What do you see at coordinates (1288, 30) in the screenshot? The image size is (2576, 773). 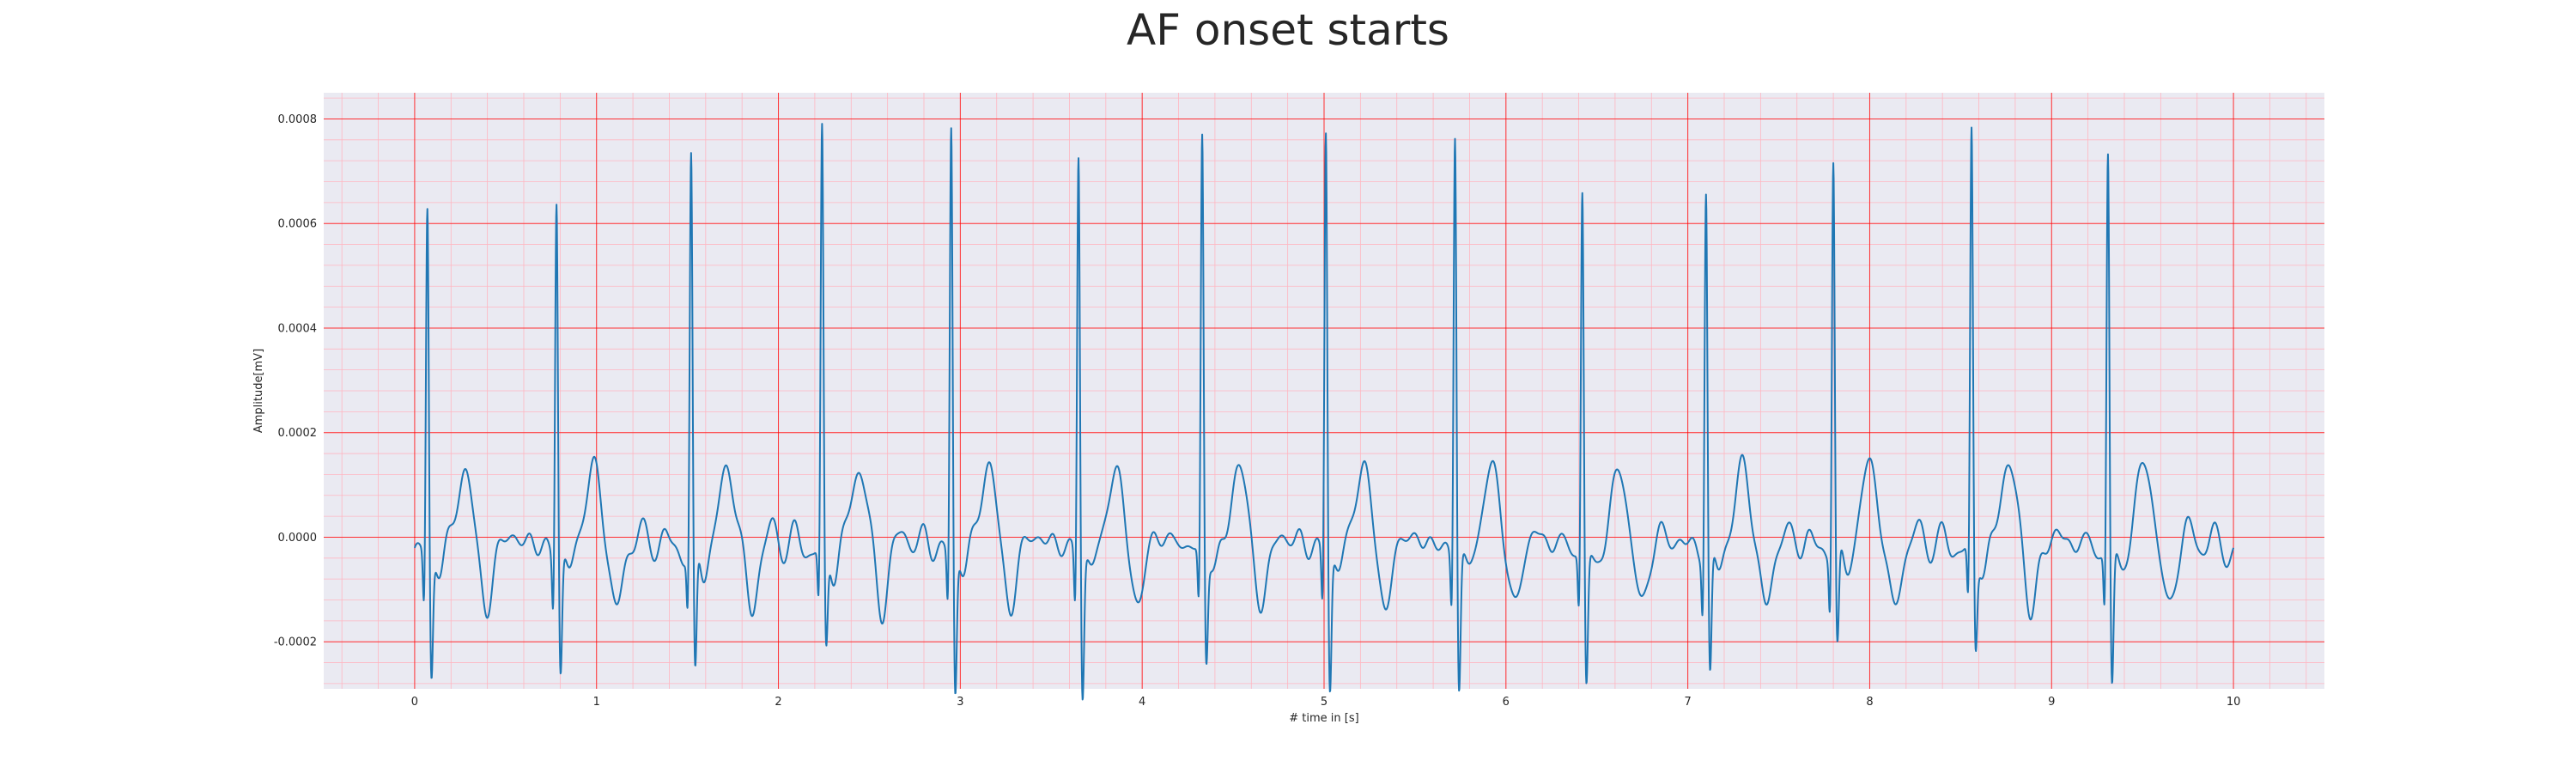 I see `chart-title: AF onset starts` at bounding box center [1288, 30].